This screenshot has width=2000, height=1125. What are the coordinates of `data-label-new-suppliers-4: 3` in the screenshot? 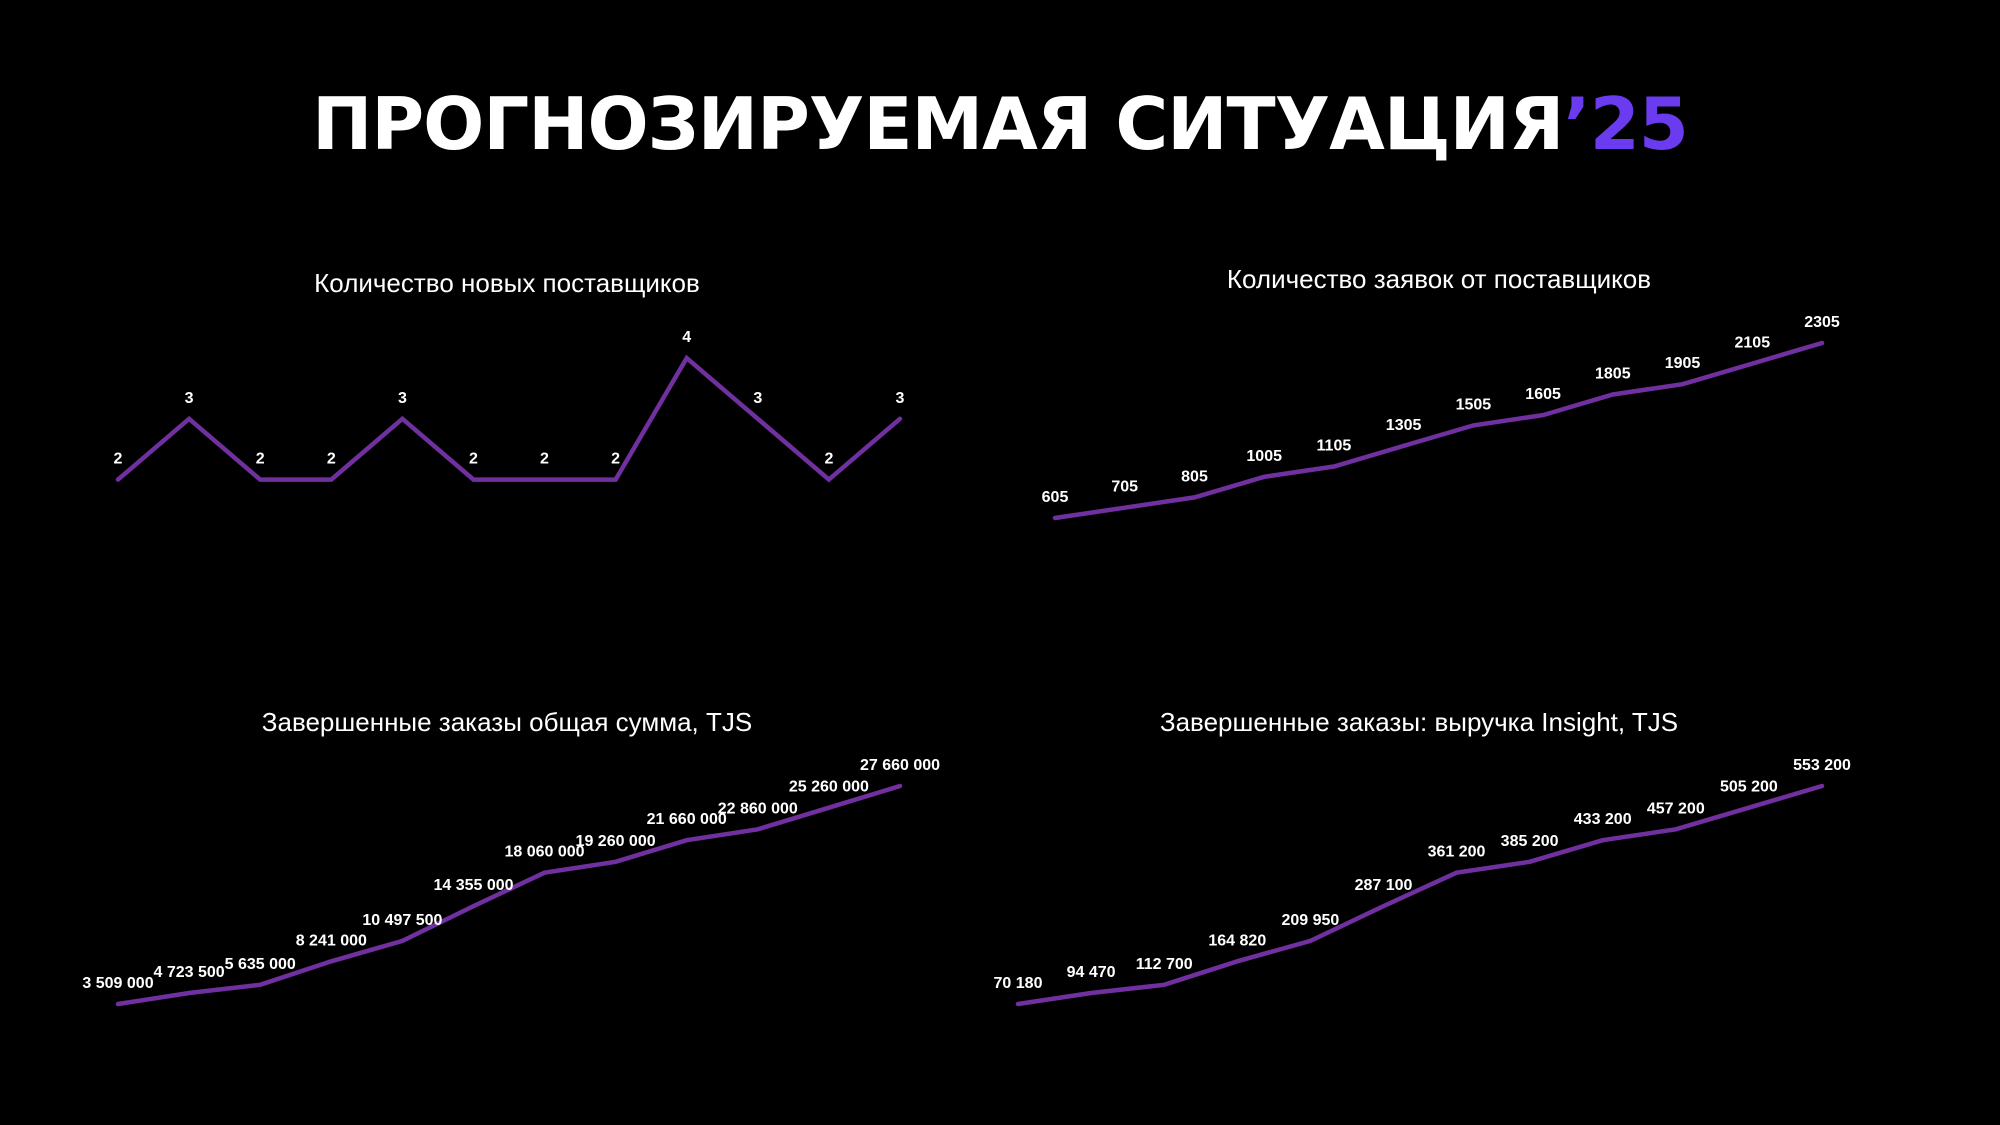 It's located at (402, 398).